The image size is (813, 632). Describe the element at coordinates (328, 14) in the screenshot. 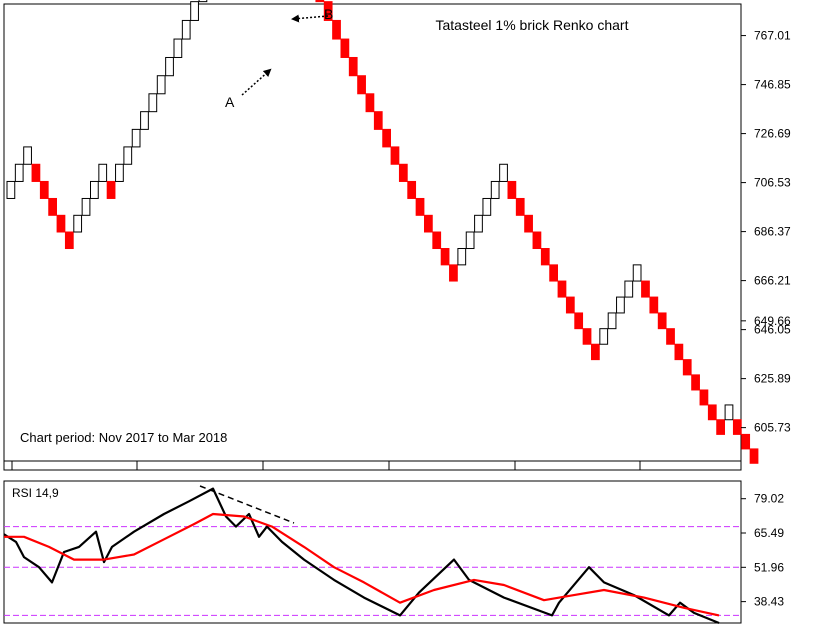

I see `annotation-label-b: B` at that location.